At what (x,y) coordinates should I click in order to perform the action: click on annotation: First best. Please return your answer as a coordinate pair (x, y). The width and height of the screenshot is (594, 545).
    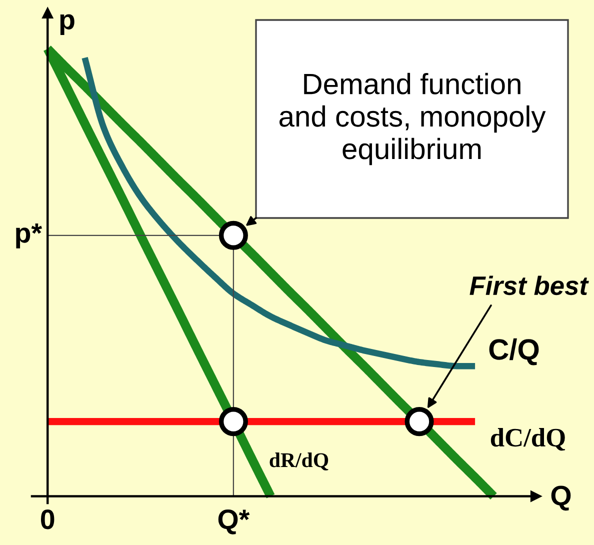
    Looking at the image, I should click on (529, 286).